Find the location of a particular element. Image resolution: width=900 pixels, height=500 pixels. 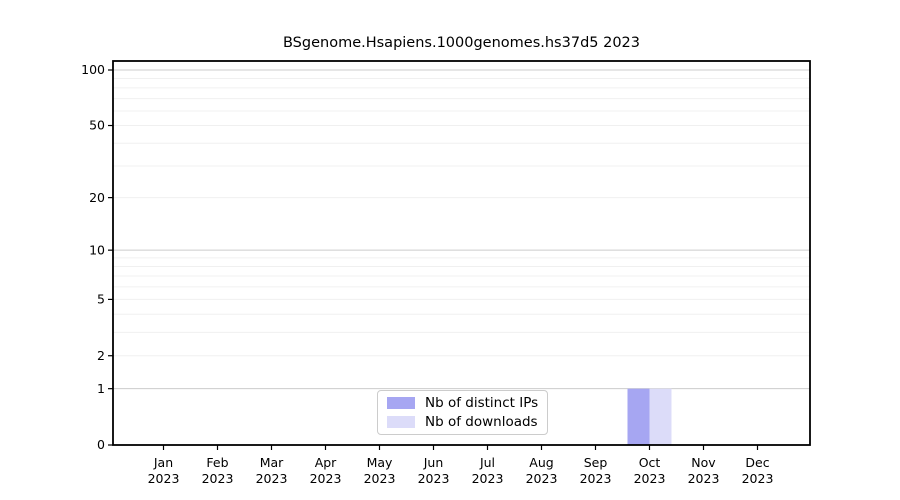

x-tick-label-month: Oct is located at coordinates (650, 462).